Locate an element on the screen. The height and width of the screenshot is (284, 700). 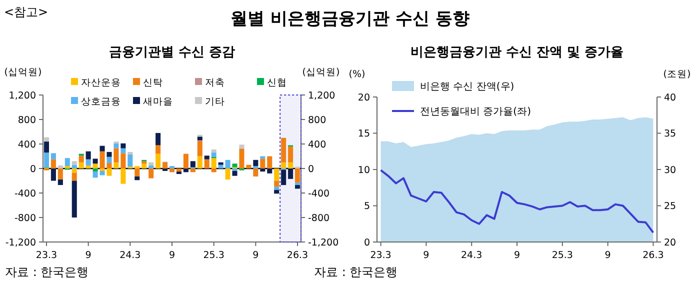
chart-title: 비은행금융기관 수신 잔액 및 증가율 is located at coordinates (517, 52).